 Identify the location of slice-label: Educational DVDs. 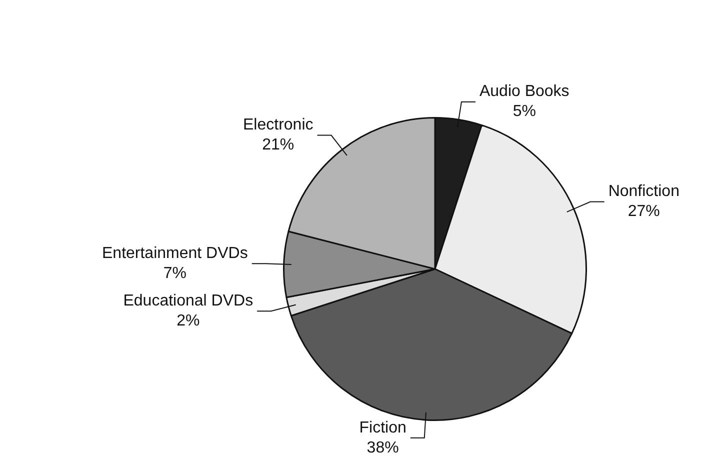
(188, 301).